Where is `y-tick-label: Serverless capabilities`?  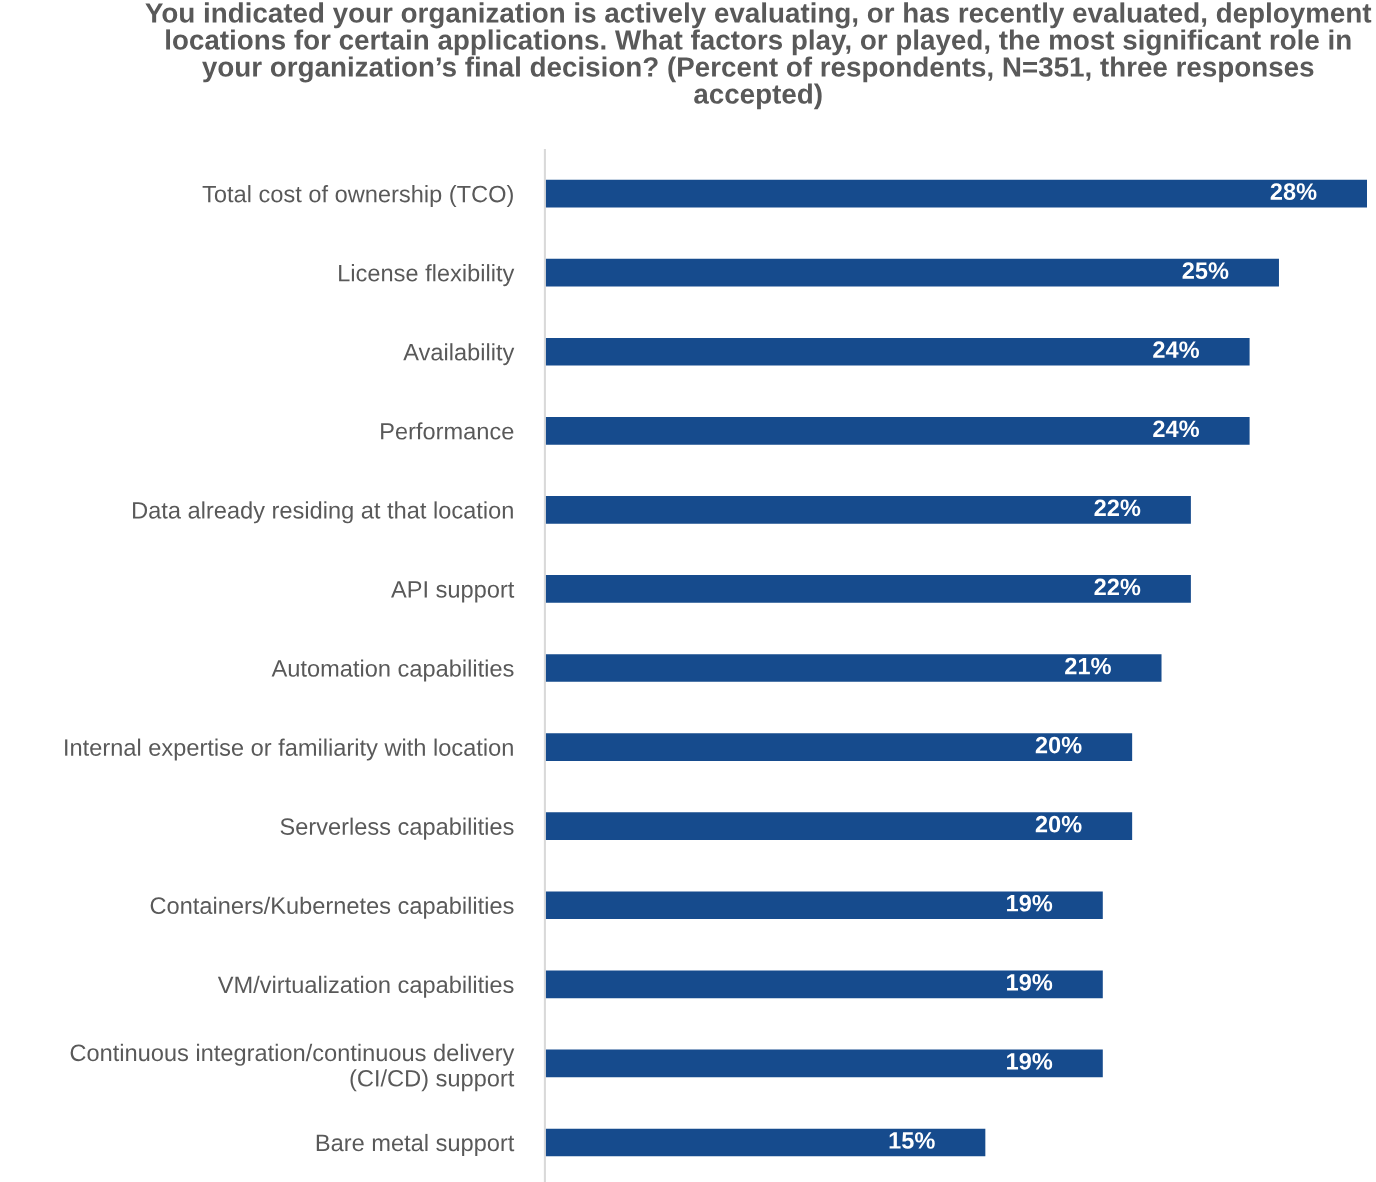 y-tick-label: Serverless capabilities is located at coordinates (397, 828).